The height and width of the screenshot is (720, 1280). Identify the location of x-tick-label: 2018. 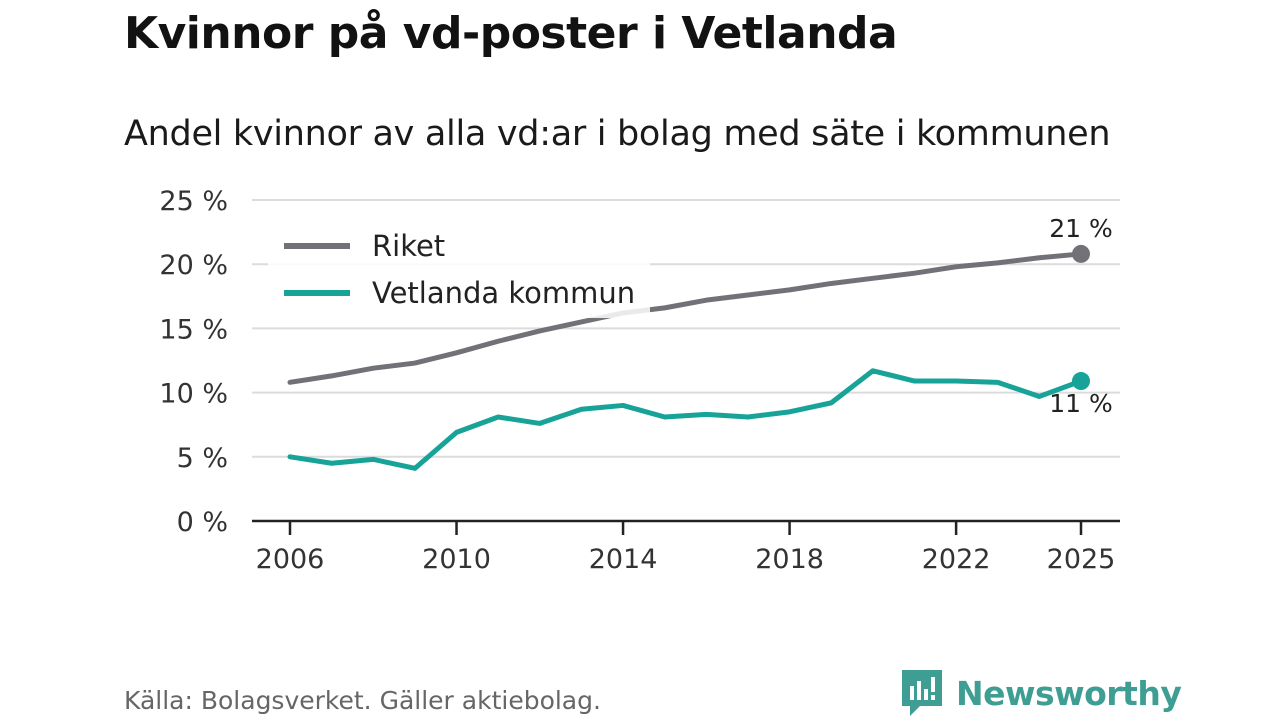
(789, 559).